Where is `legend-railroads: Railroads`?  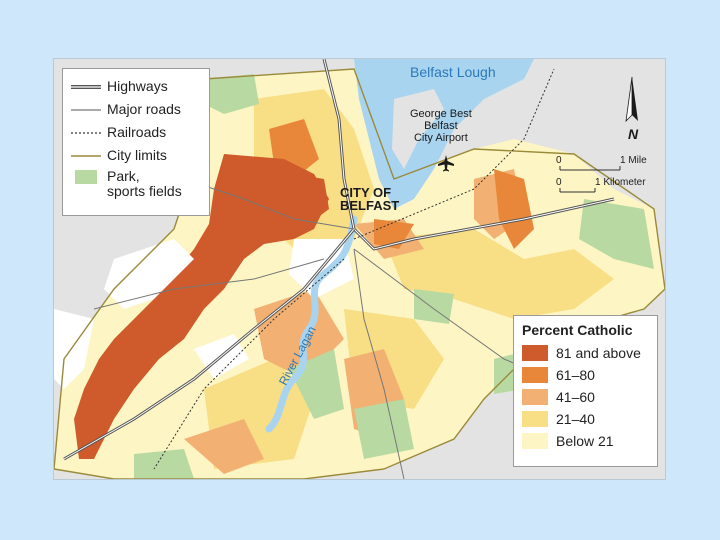 legend-railroads: Railroads is located at coordinates (137, 132).